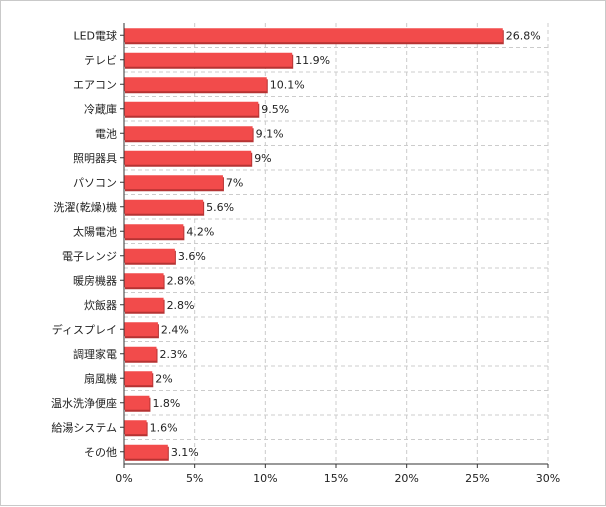 The height and width of the screenshot is (507, 606). What do you see at coordinates (100, 305) in the screenshot?
I see `category-label: 炊飯器` at bounding box center [100, 305].